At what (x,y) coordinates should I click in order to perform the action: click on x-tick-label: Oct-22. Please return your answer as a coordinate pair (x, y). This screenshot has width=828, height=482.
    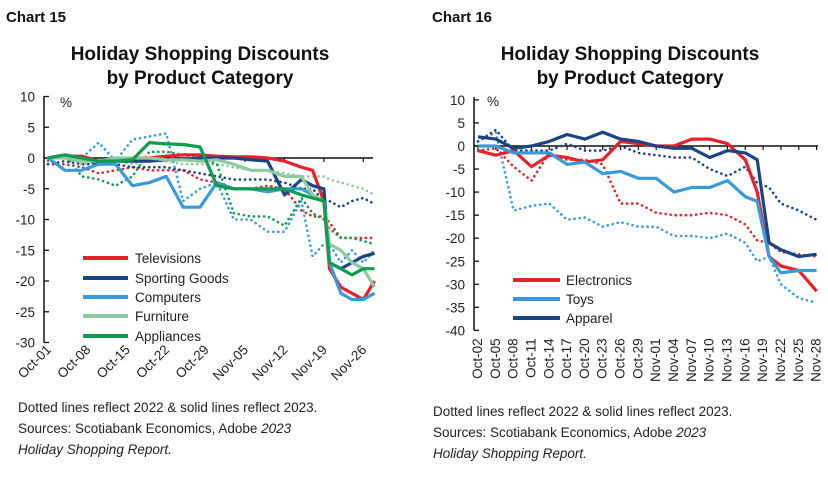
    Looking at the image, I should click on (152, 361).